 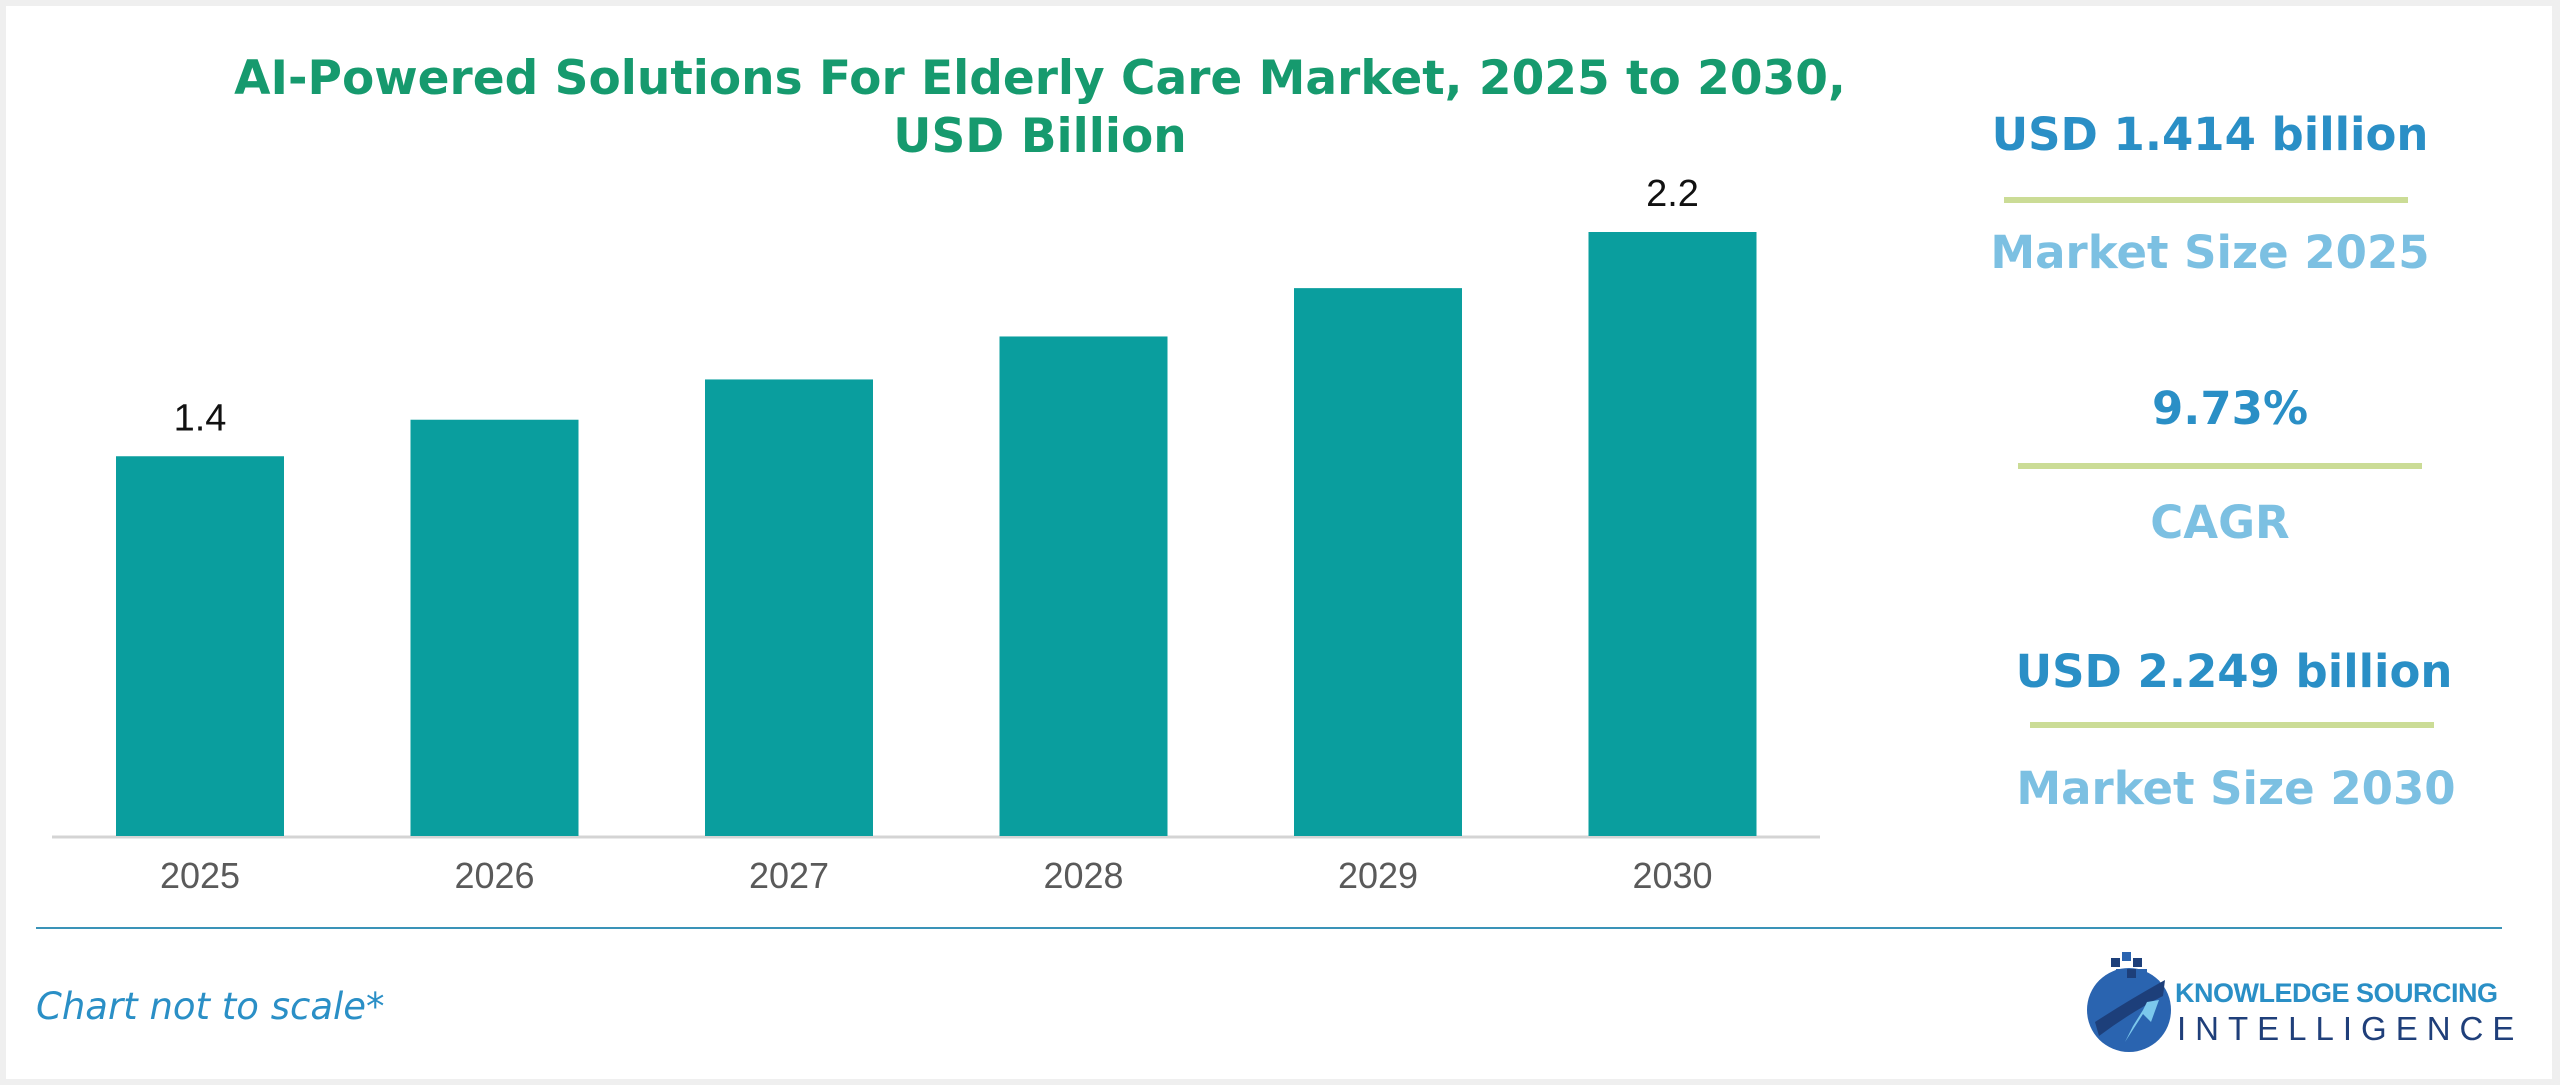 What do you see at coordinates (789, 607) in the screenshot?
I see `bar-2027` at bounding box center [789, 607].